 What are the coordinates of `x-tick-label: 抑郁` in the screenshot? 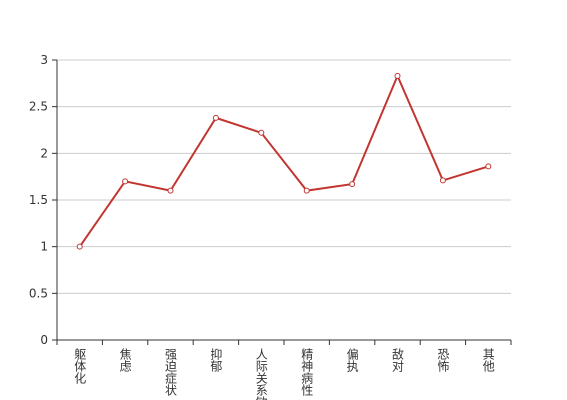 It's located at (216, 360).